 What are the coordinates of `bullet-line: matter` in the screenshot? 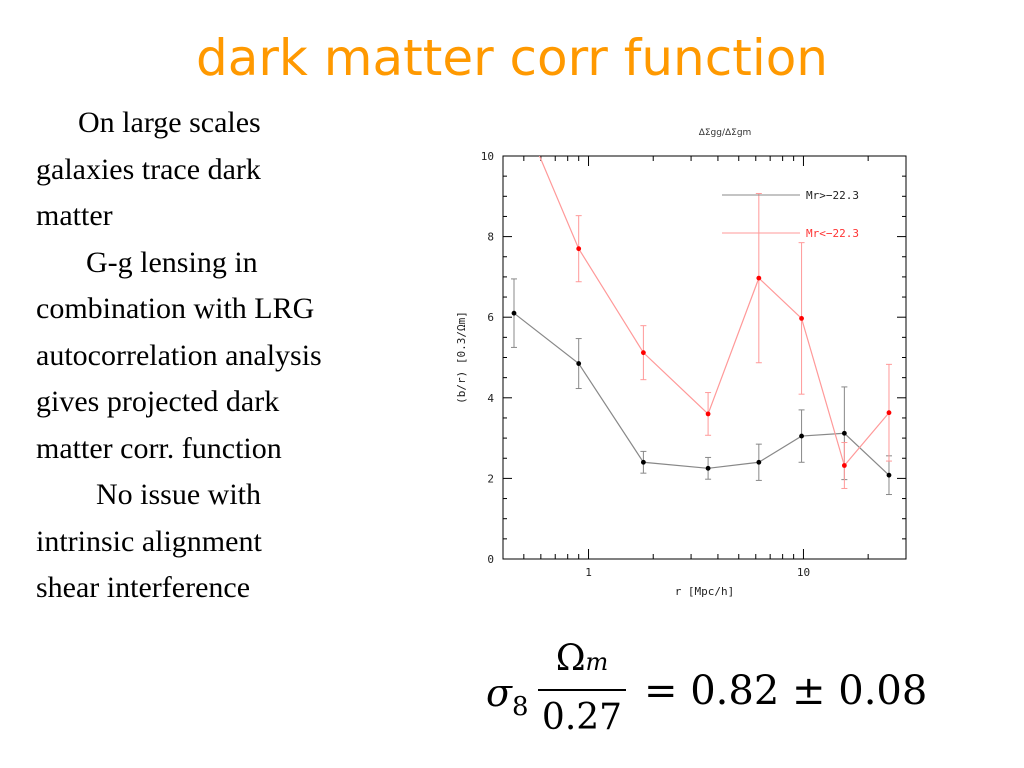 It's located at (74, 215).